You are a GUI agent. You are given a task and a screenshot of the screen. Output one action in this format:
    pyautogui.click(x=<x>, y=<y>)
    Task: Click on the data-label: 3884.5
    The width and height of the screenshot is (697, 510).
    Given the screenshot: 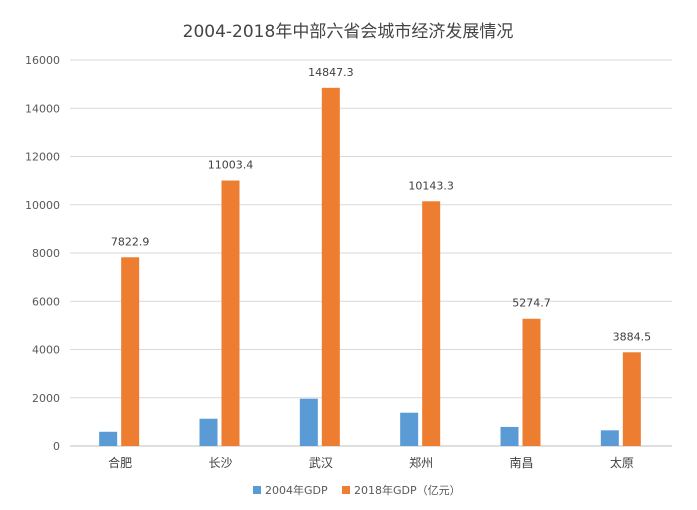 What is the action you would take?
    pyautogui.click(x=632, y=336)
    